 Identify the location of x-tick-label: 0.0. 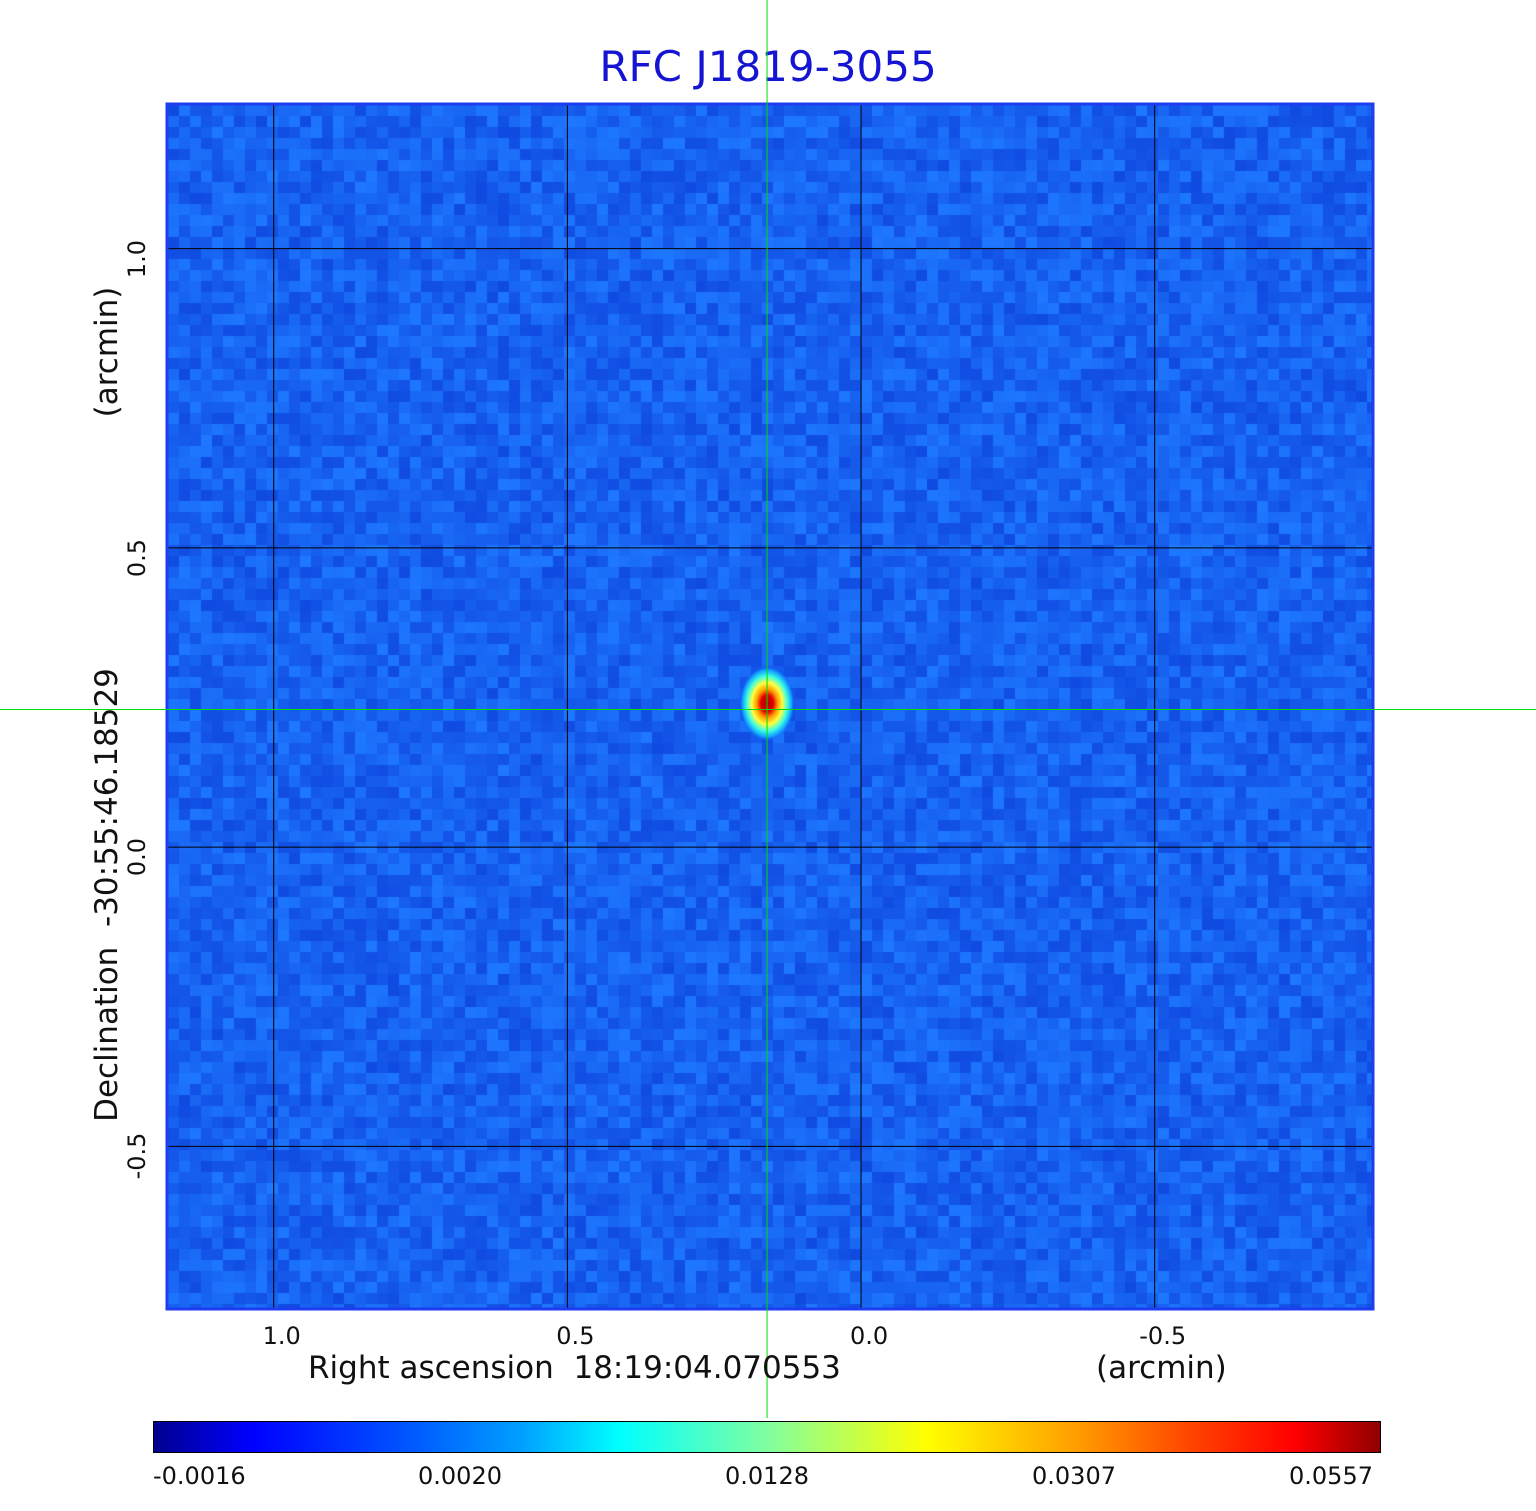
(869, 1336).